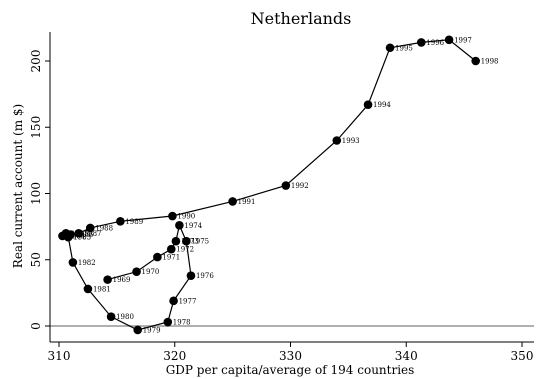  Describe the element at coordinates (88, 289) in the screenshot. I see `data-point-1981` at that location.